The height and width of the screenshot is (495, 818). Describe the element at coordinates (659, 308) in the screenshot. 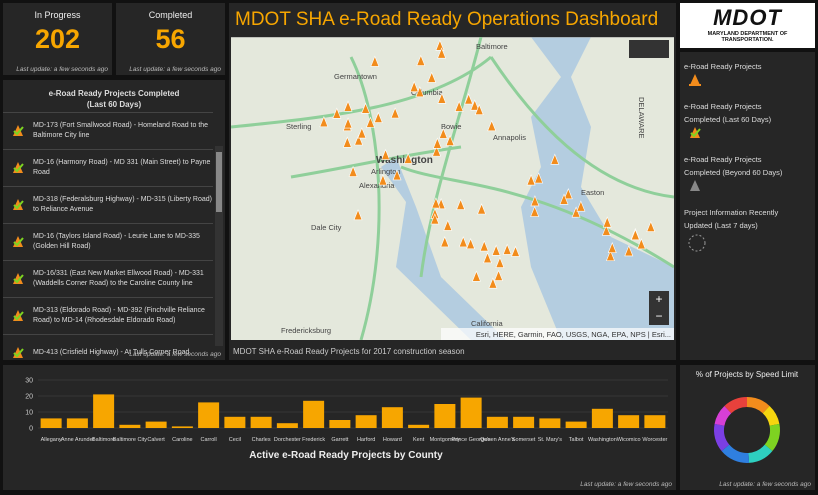

I see `zoom-control` at that location.